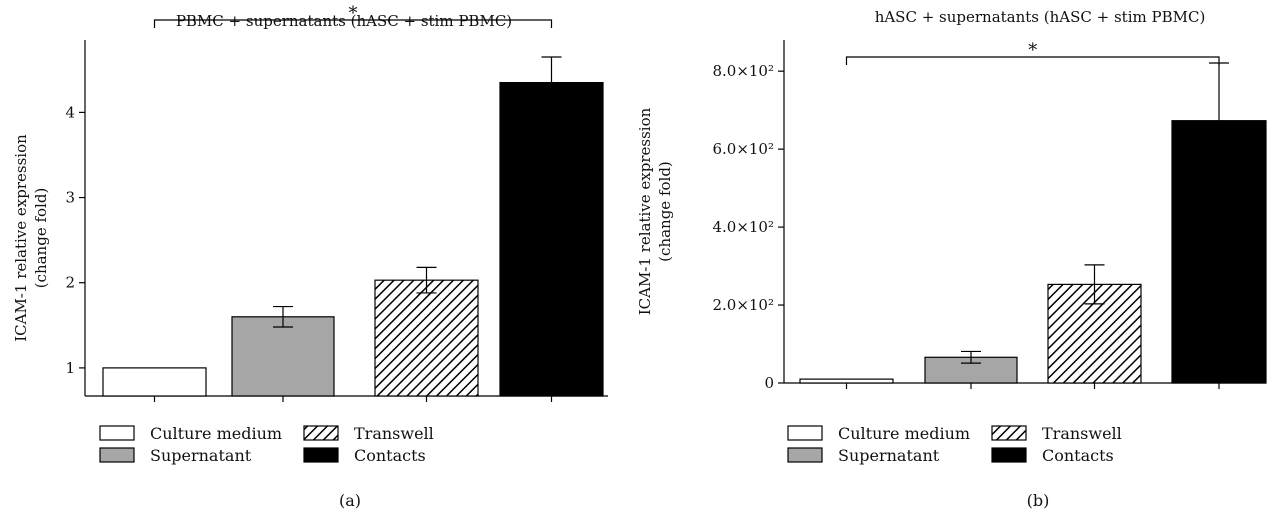 This screenshot has height=512, width=1273. Describe the element at coordinates (1040, 17) in the screenshot. I see `chart-title: hASC + supernatants (hASC + stim PBMC)` at that location.